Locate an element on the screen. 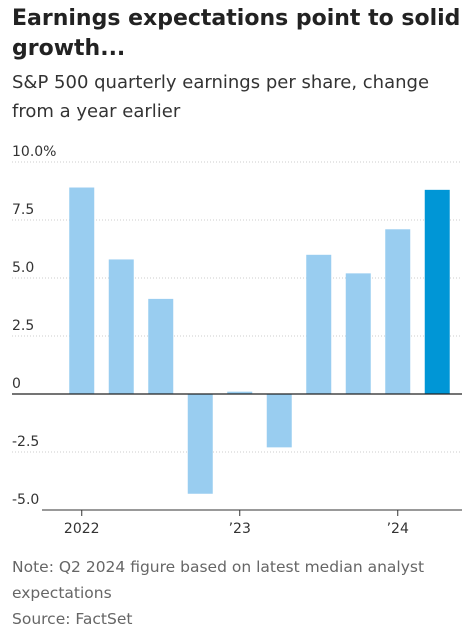 Image resolution: width=474 pixels, height=640 pixels. y-tick-label: -5.0 is located at coordinates (25, 500).